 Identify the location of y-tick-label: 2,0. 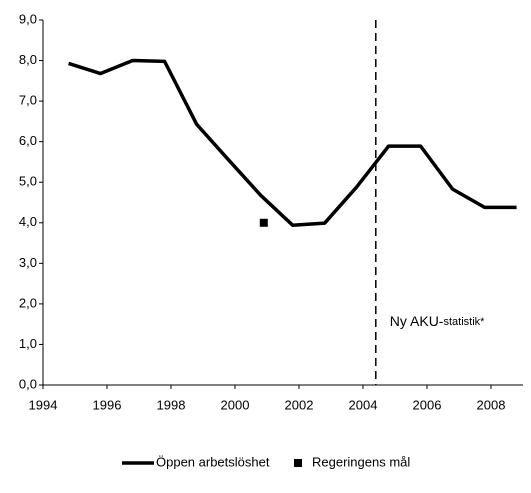
(28, 302).